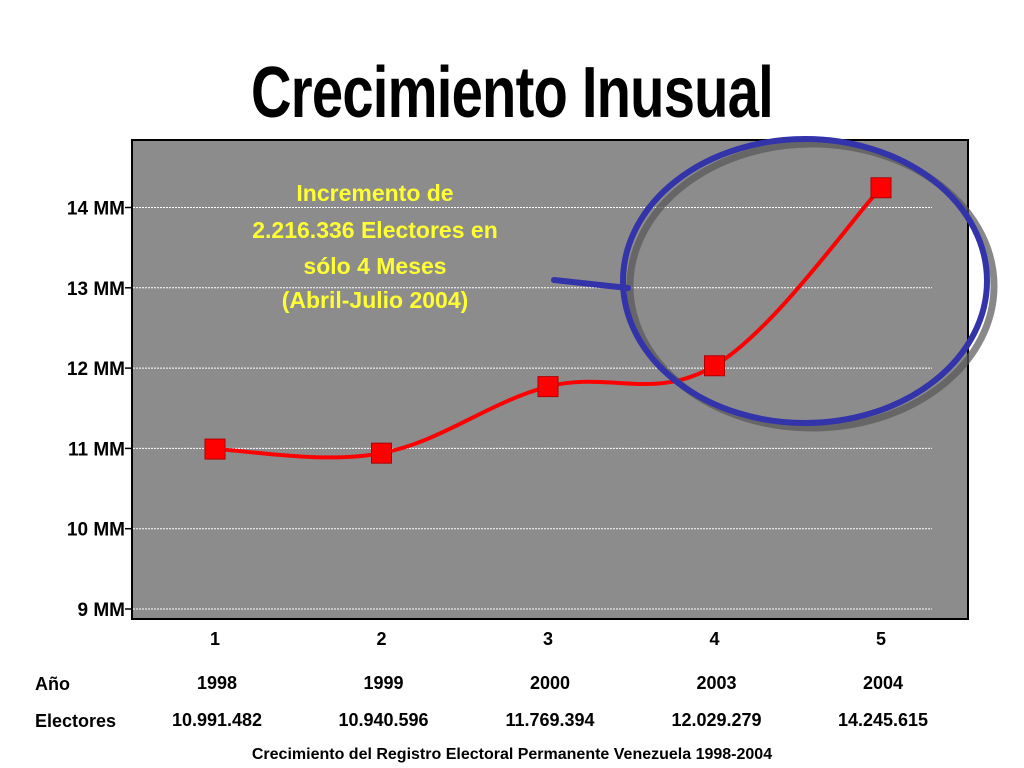 The width and height of the screenshot is (1024, 768). I want to click on x-axis-ticks: 1 2 3 4 5, so click(548, 639).